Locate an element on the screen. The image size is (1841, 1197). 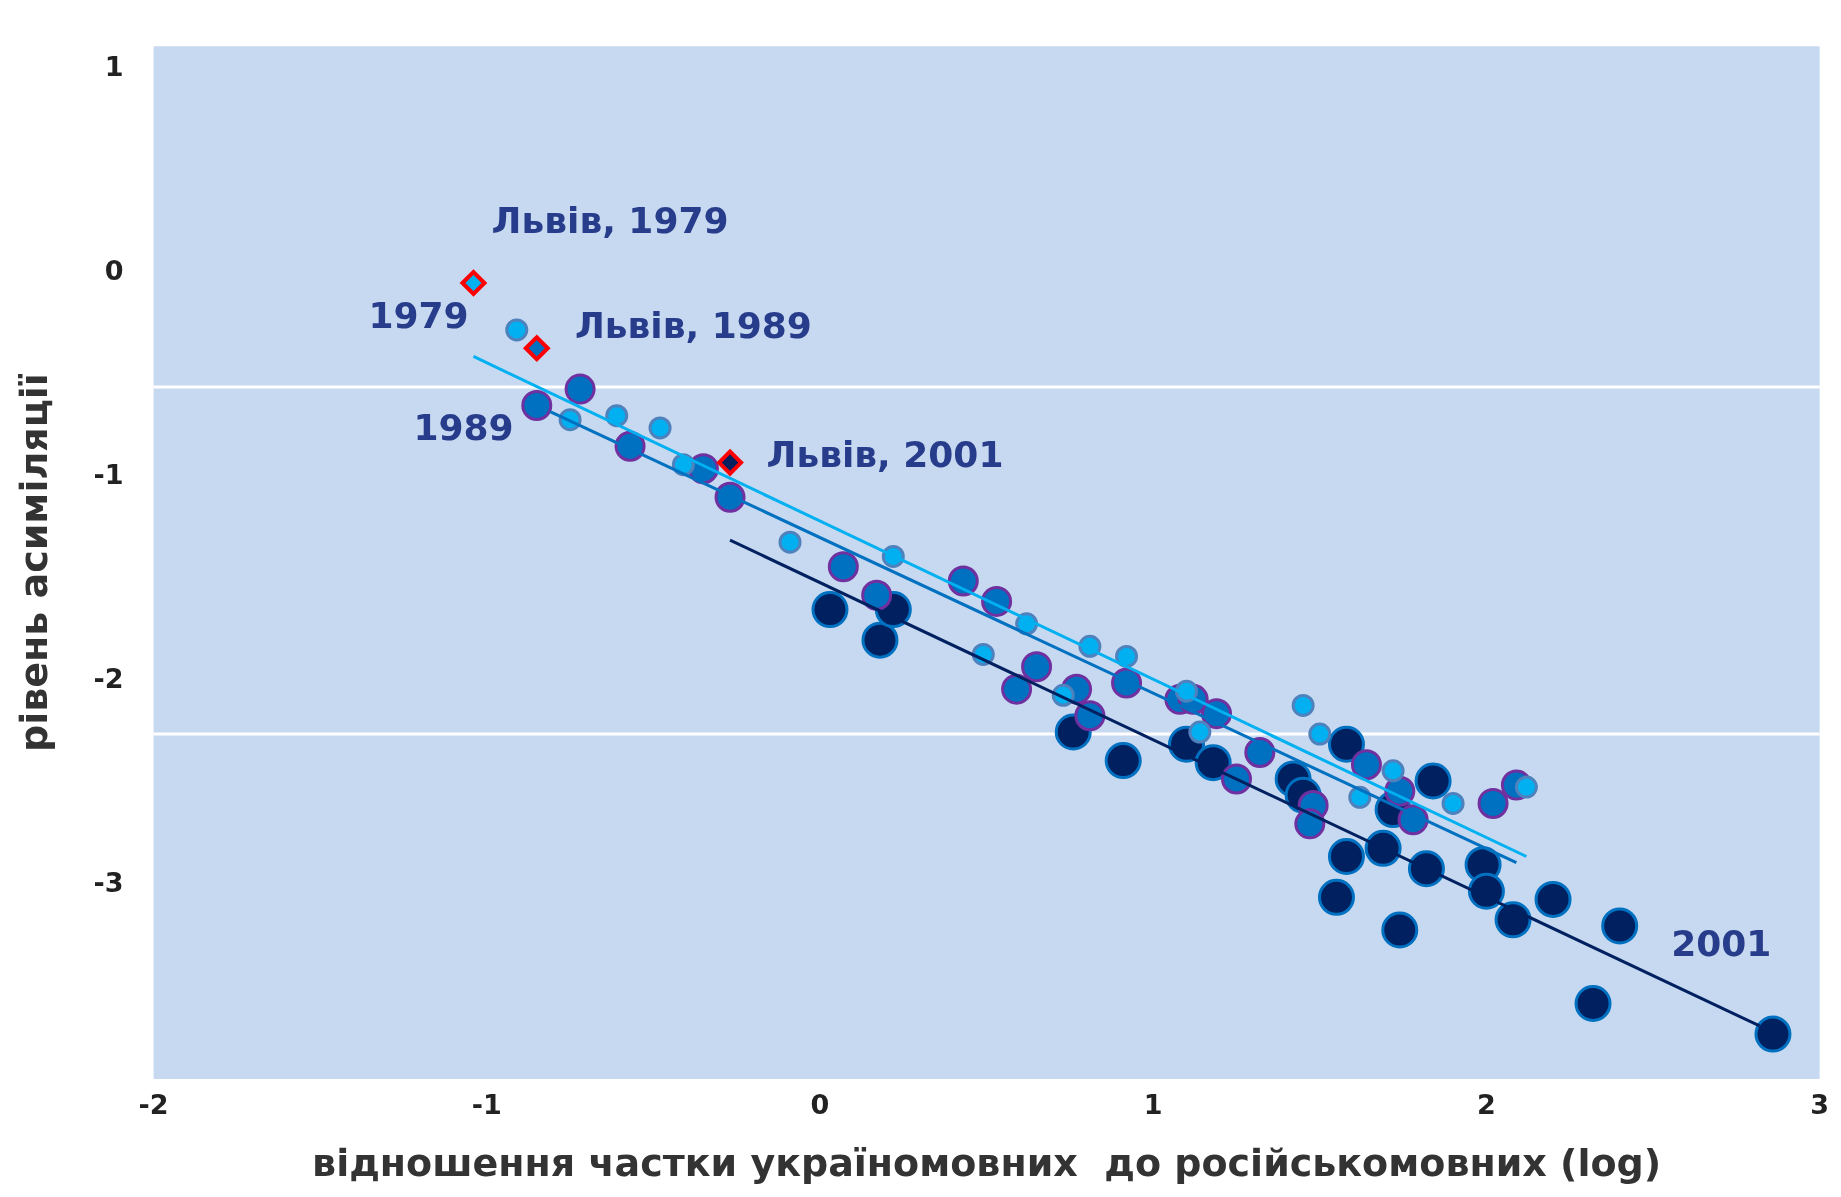
y-axis-title: рівень асиміляції is located at coordinates (33, 563).